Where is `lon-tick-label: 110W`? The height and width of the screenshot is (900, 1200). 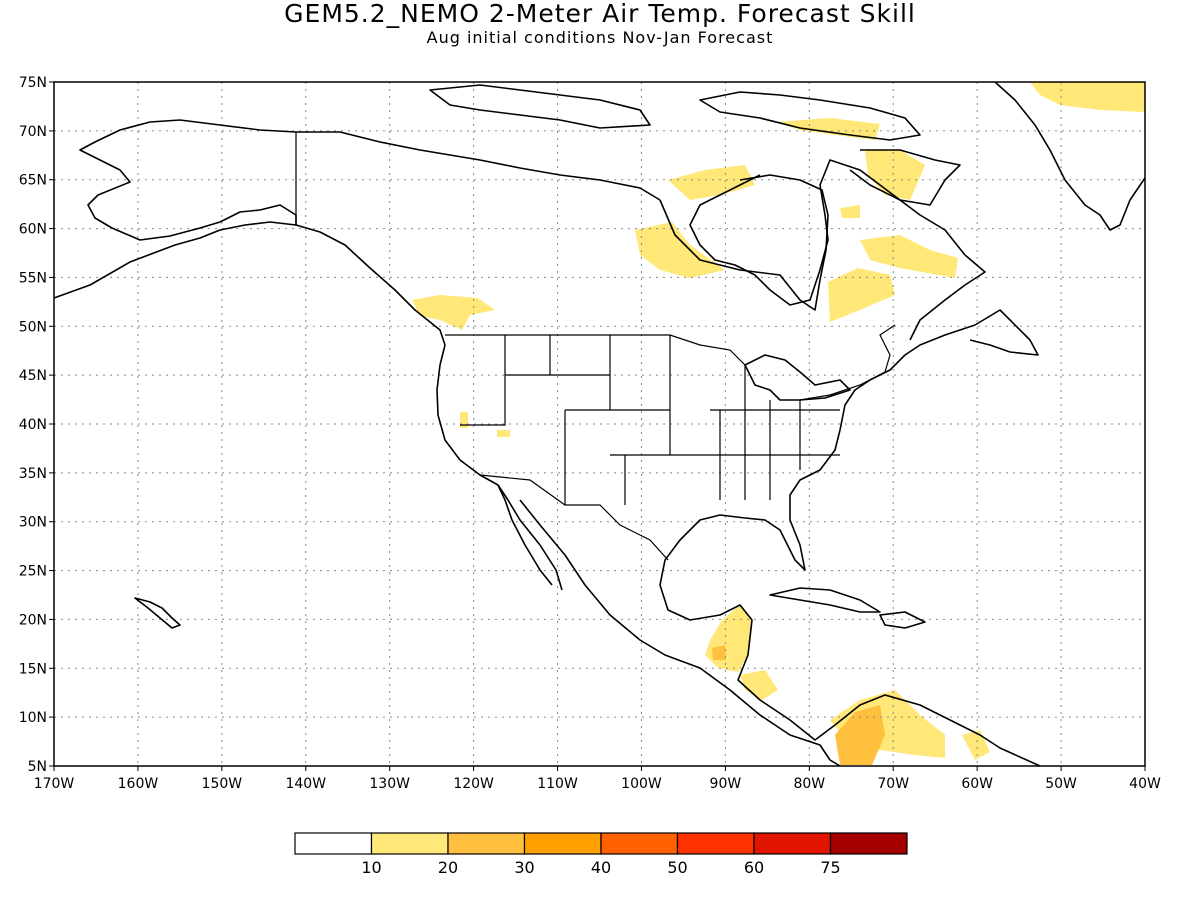
lon-tick-label: 110W is located at coordinates (557, 784).